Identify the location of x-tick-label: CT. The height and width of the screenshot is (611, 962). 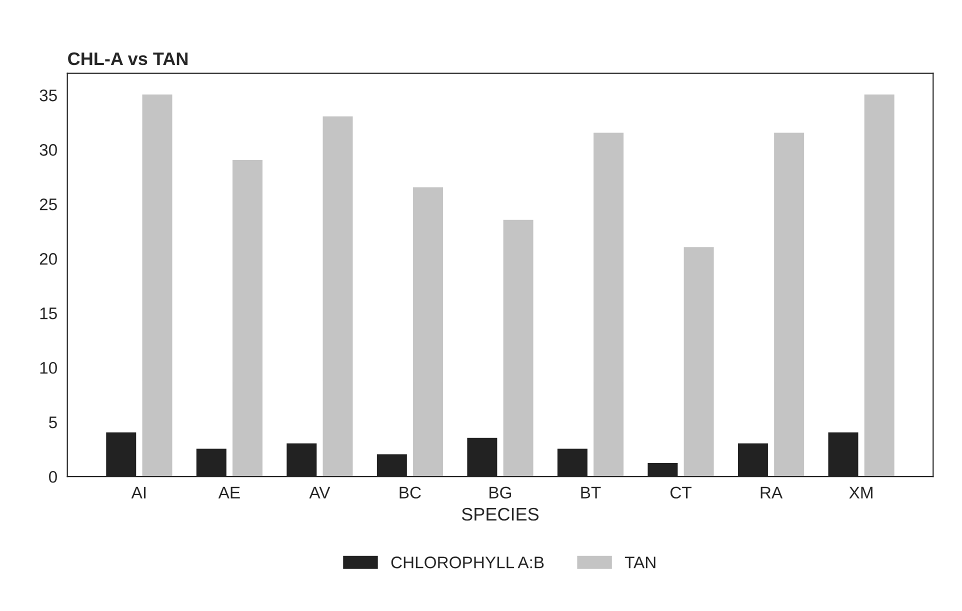
(681, 492).